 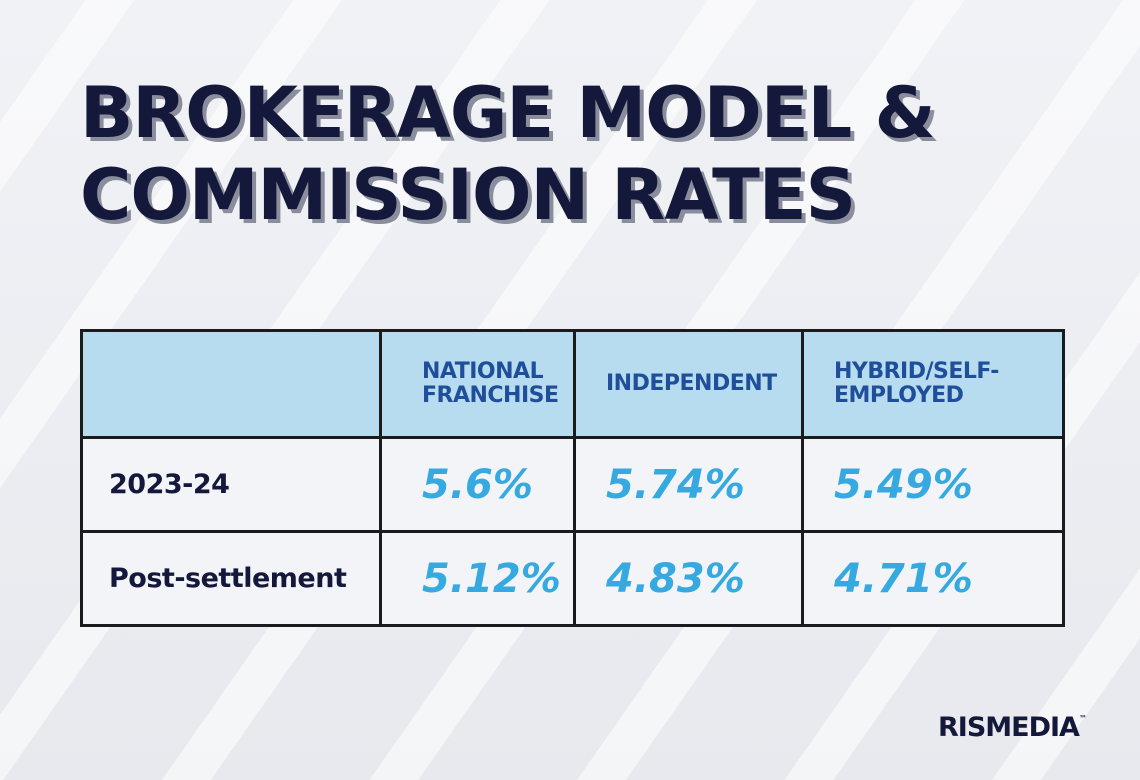 What do you see at coordinates (688, 484) in the screenshot?
I see `value-2023-24-independent: 5.74%` at bounding box center [688, 484].